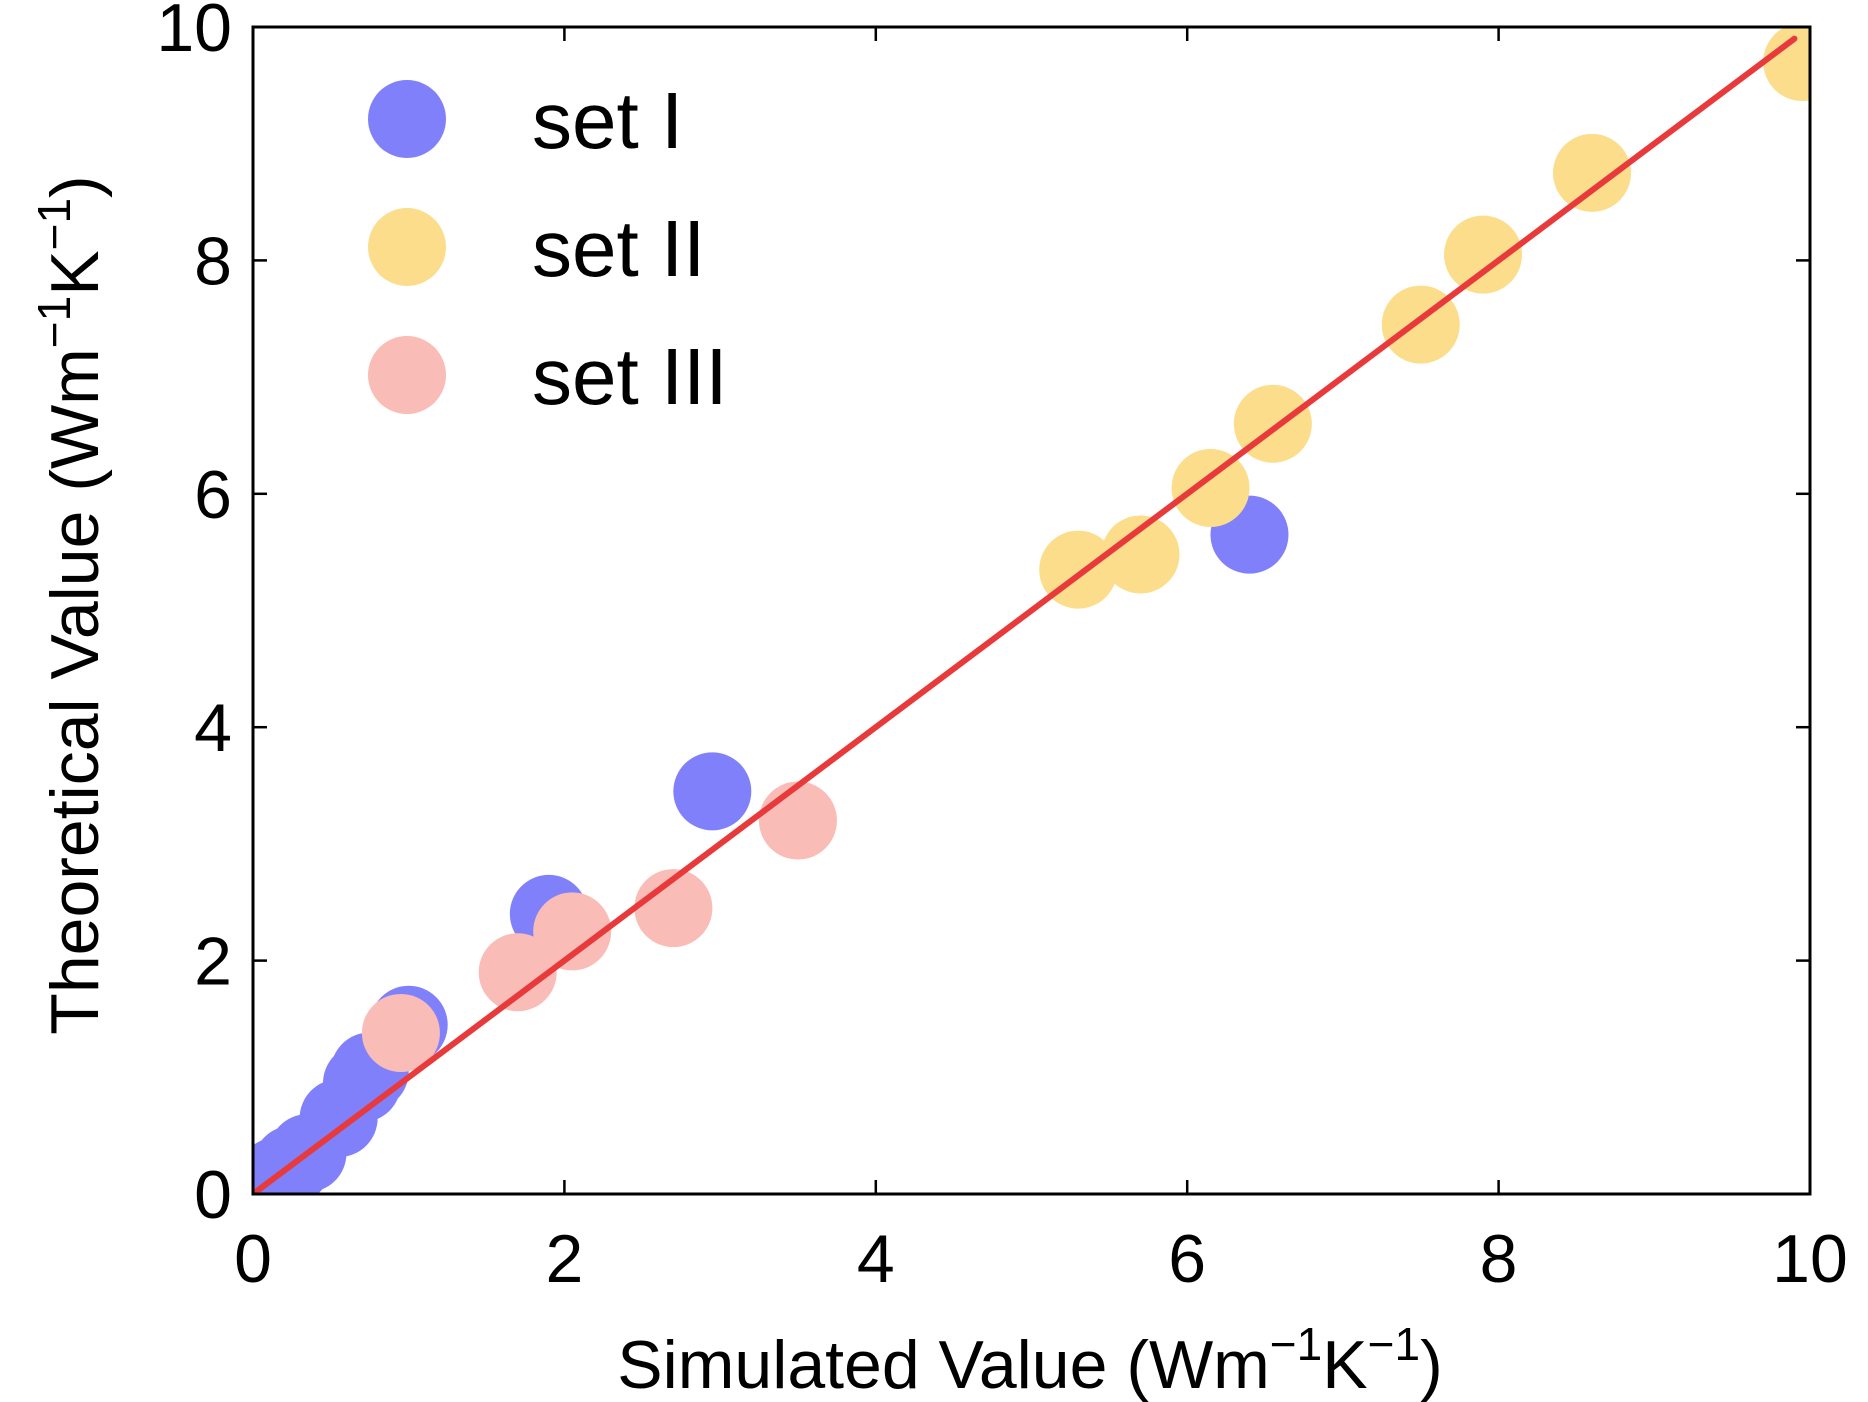 The image size is (1868, 1402). What do you see at coordinates (1029, 1360) in the screenshot?
I see `x-axis-label: Simulated Value (Wm−1K−1)` at bounding box center [1029, 1360].